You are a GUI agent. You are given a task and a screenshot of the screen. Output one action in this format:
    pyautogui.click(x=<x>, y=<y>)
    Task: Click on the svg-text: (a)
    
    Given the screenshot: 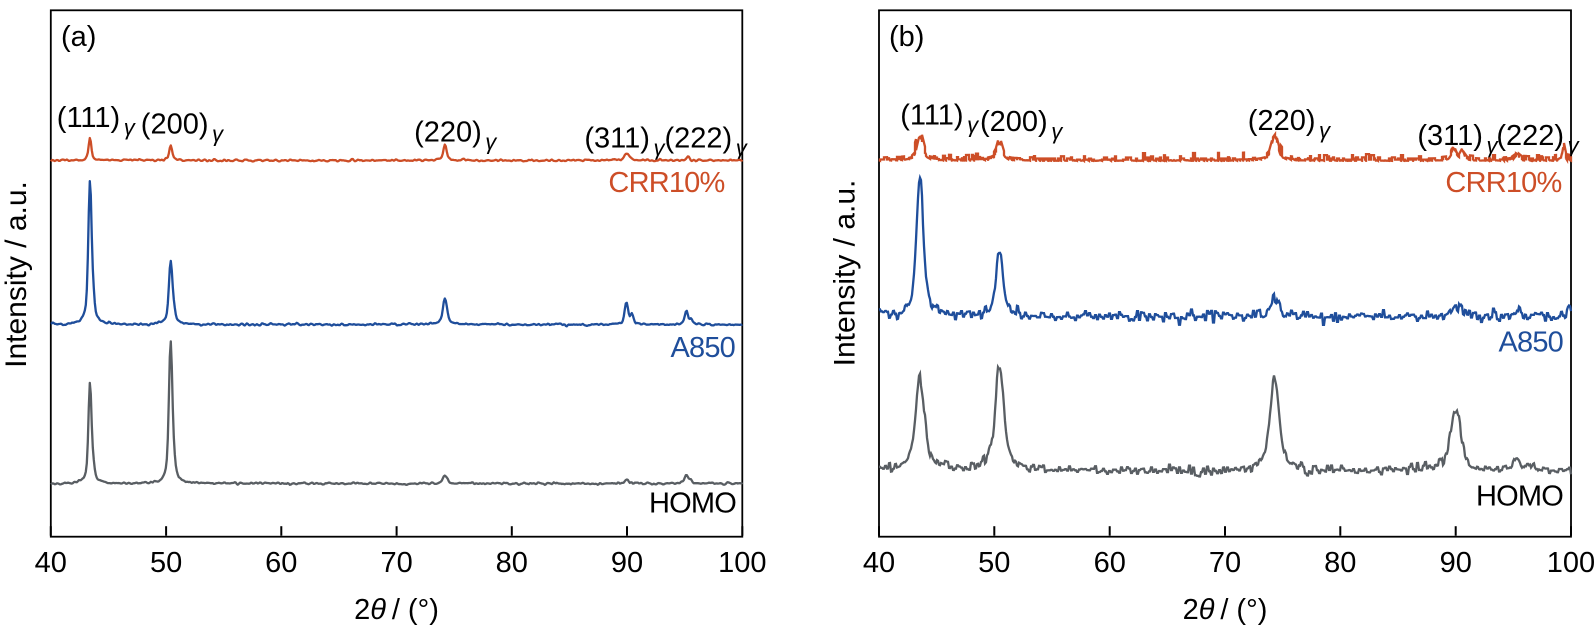 What is the action you would take?
    pyautogui.click(x=78, y=37)
    